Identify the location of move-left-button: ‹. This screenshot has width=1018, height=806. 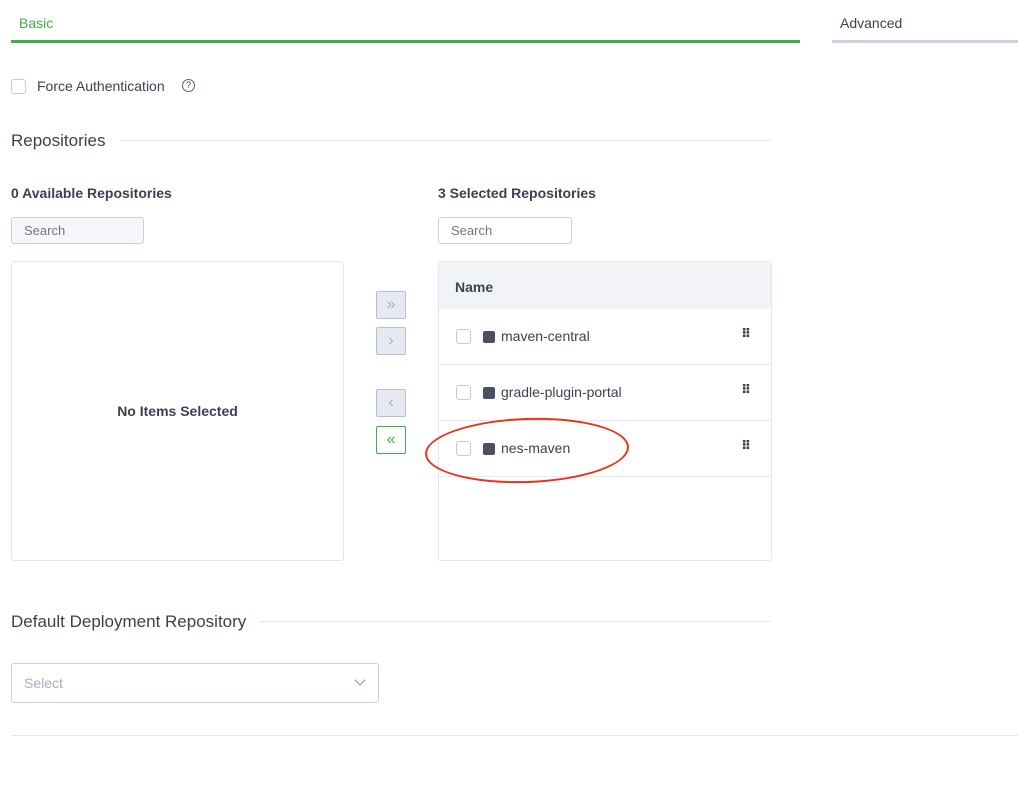
(391, 403).